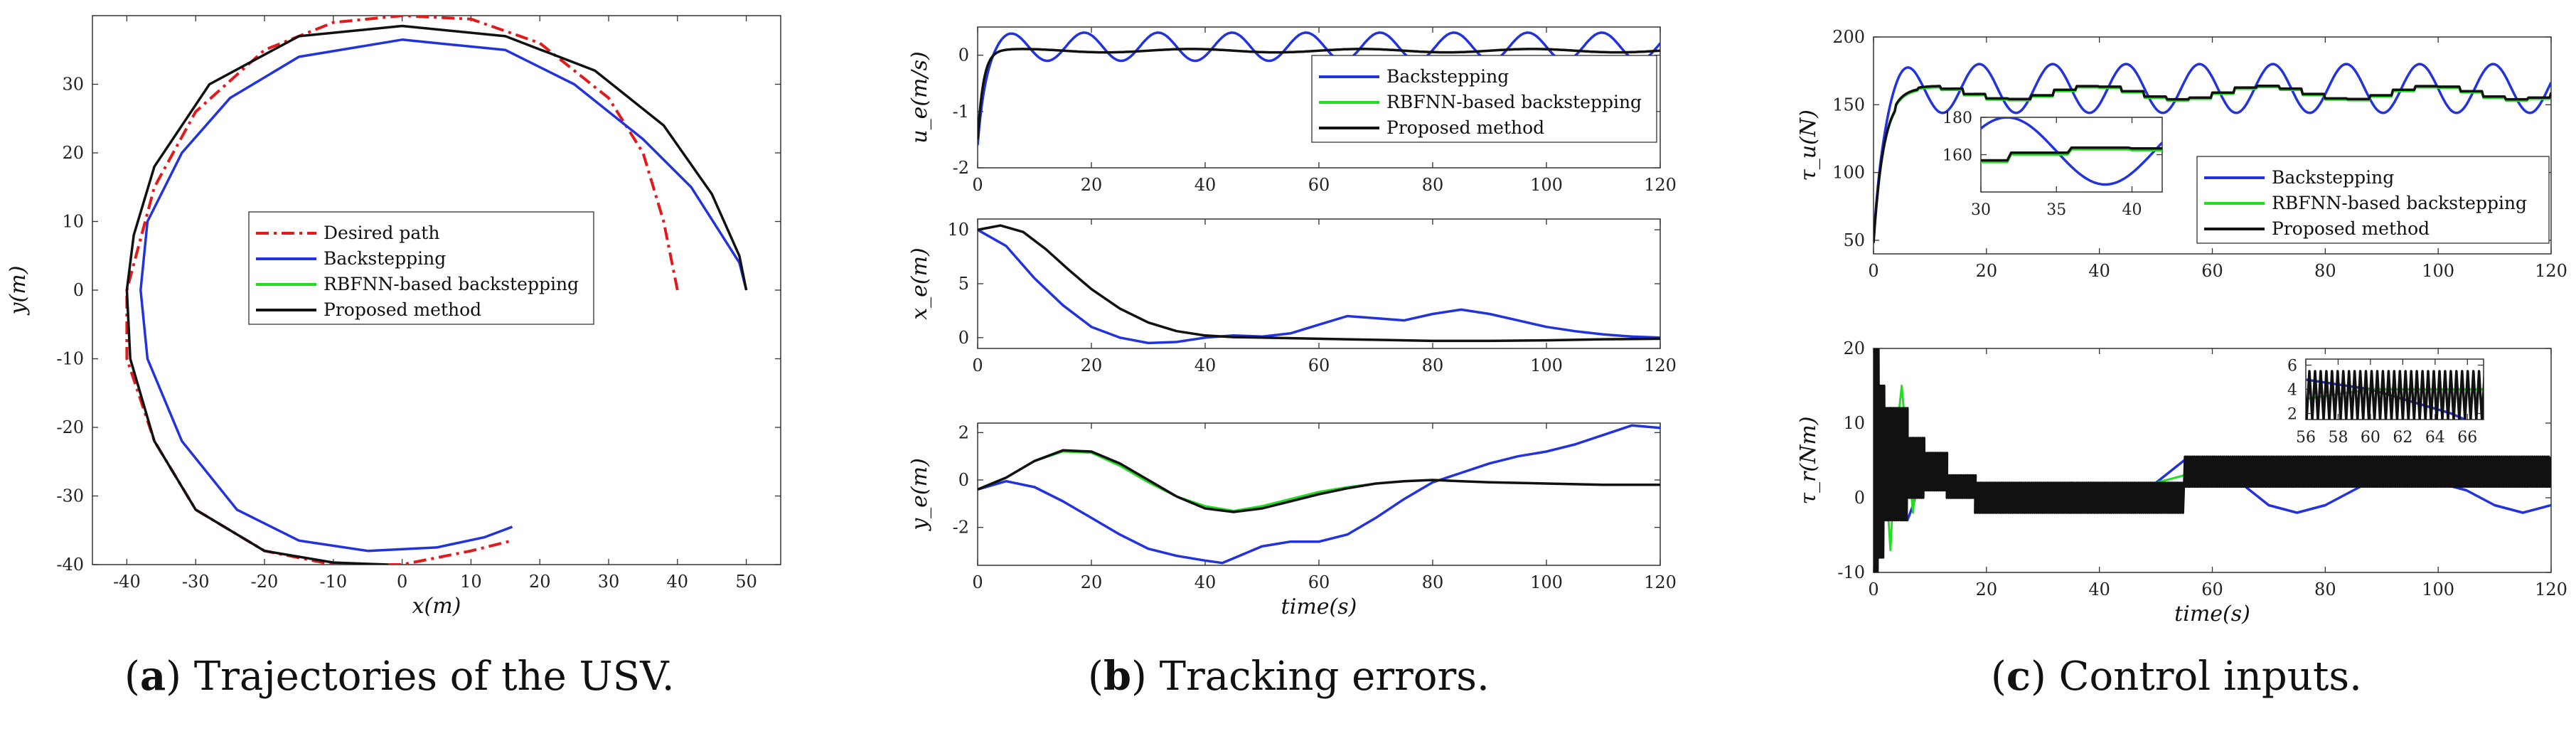 The height and width of the screenshot is (731, 2576). What do you see at coordinates (70, 427) in the screenshot?
I see `y-tick-label: -20` at bounding box center [70, 427].